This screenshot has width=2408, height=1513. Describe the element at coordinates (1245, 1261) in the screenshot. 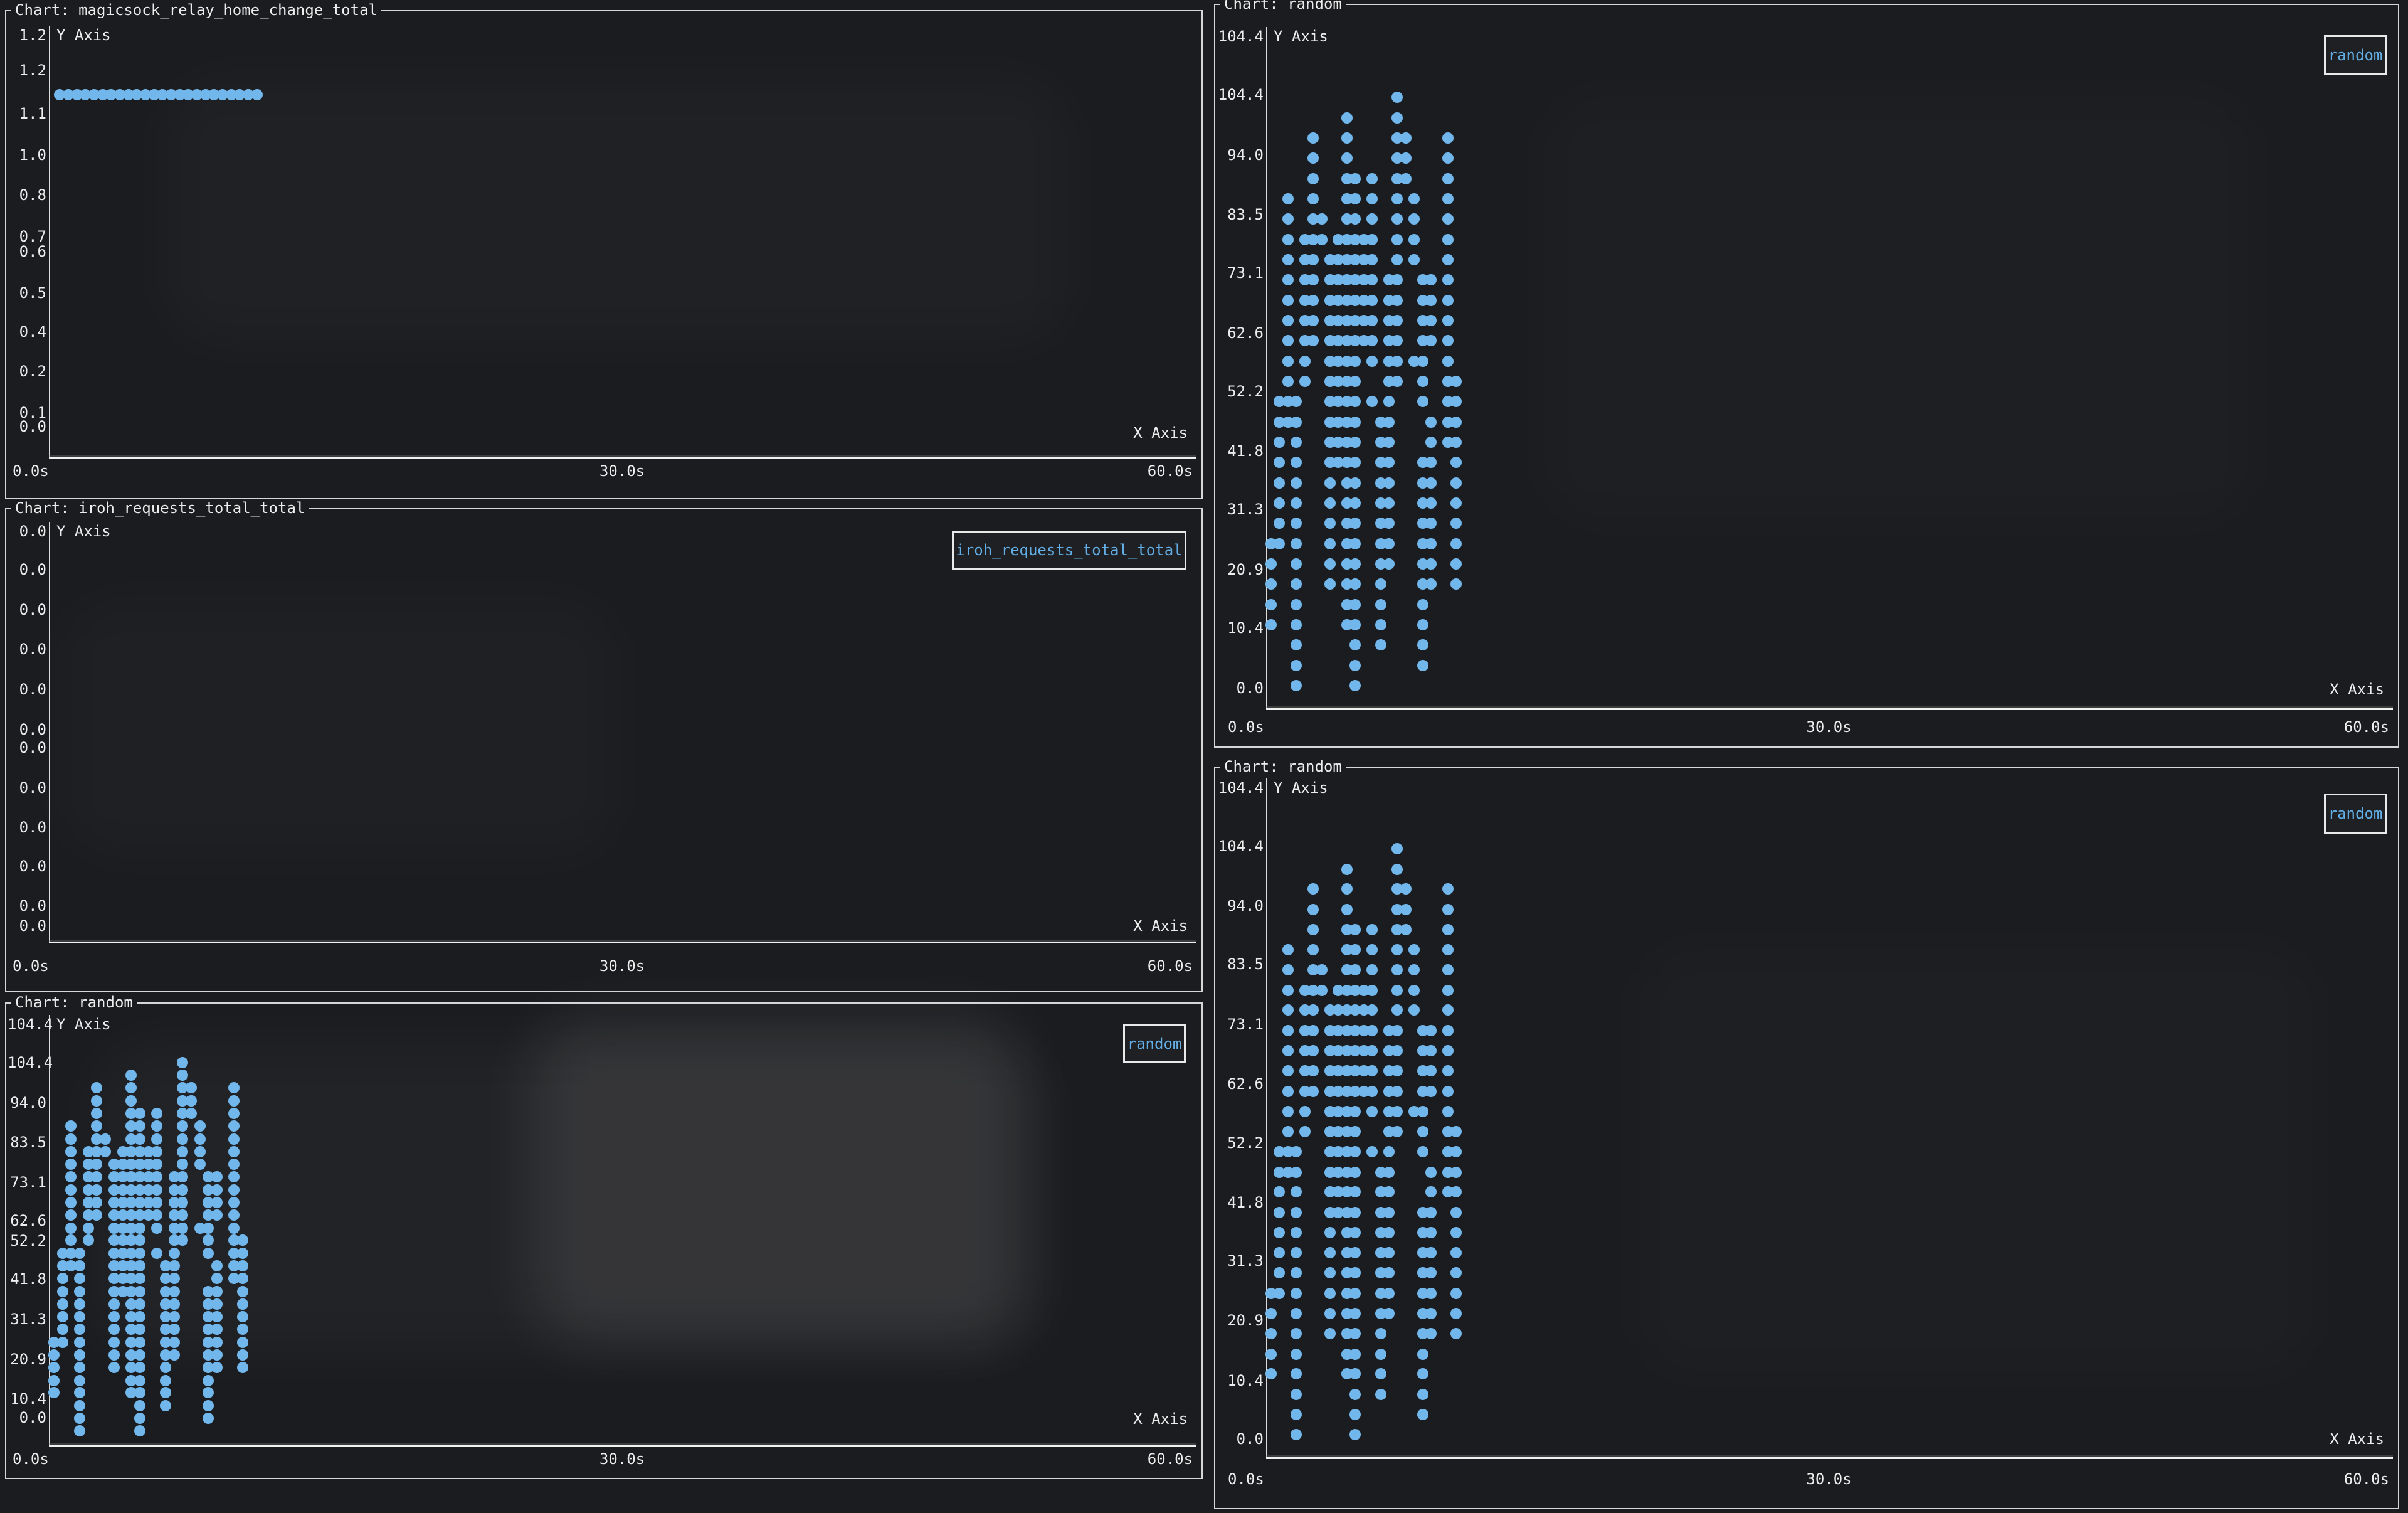

I see `y-tick-label: 31.3` at that location.